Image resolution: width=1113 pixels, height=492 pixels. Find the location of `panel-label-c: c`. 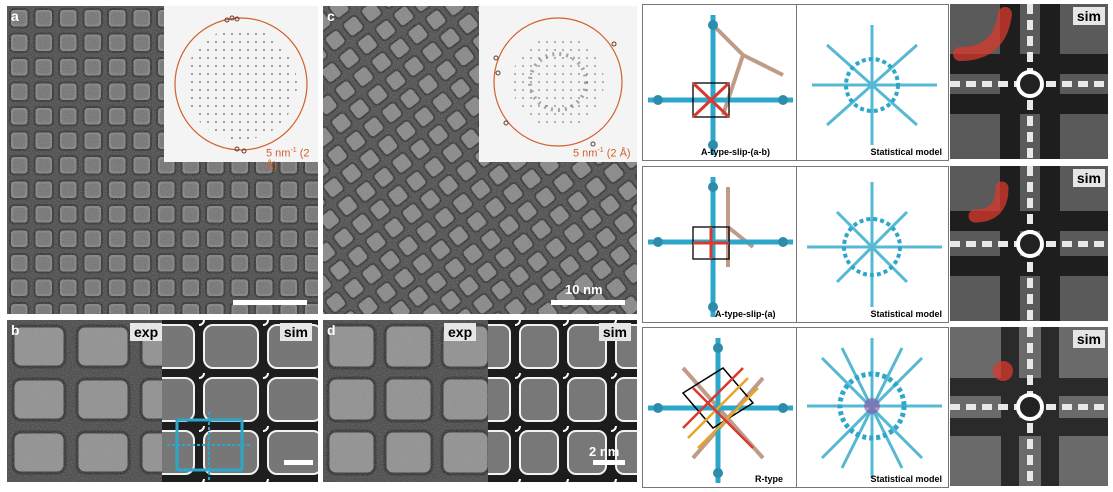

panel-label-c: c is located at coordinates (331, 16).